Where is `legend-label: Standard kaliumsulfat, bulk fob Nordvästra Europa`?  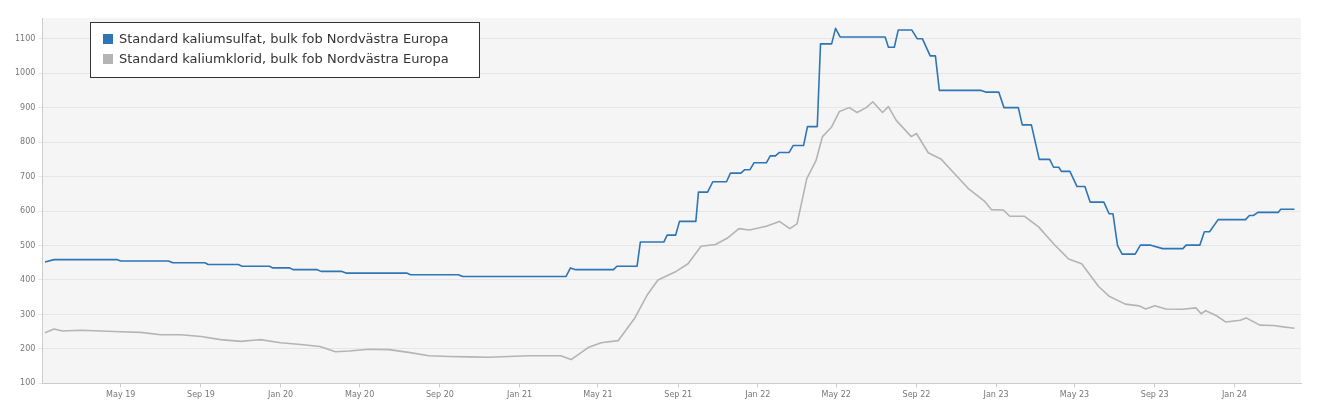
legend-label: Standard kaliumsulfat, bulk fob Nordvästra Europa is located at coordinates (284, 39).